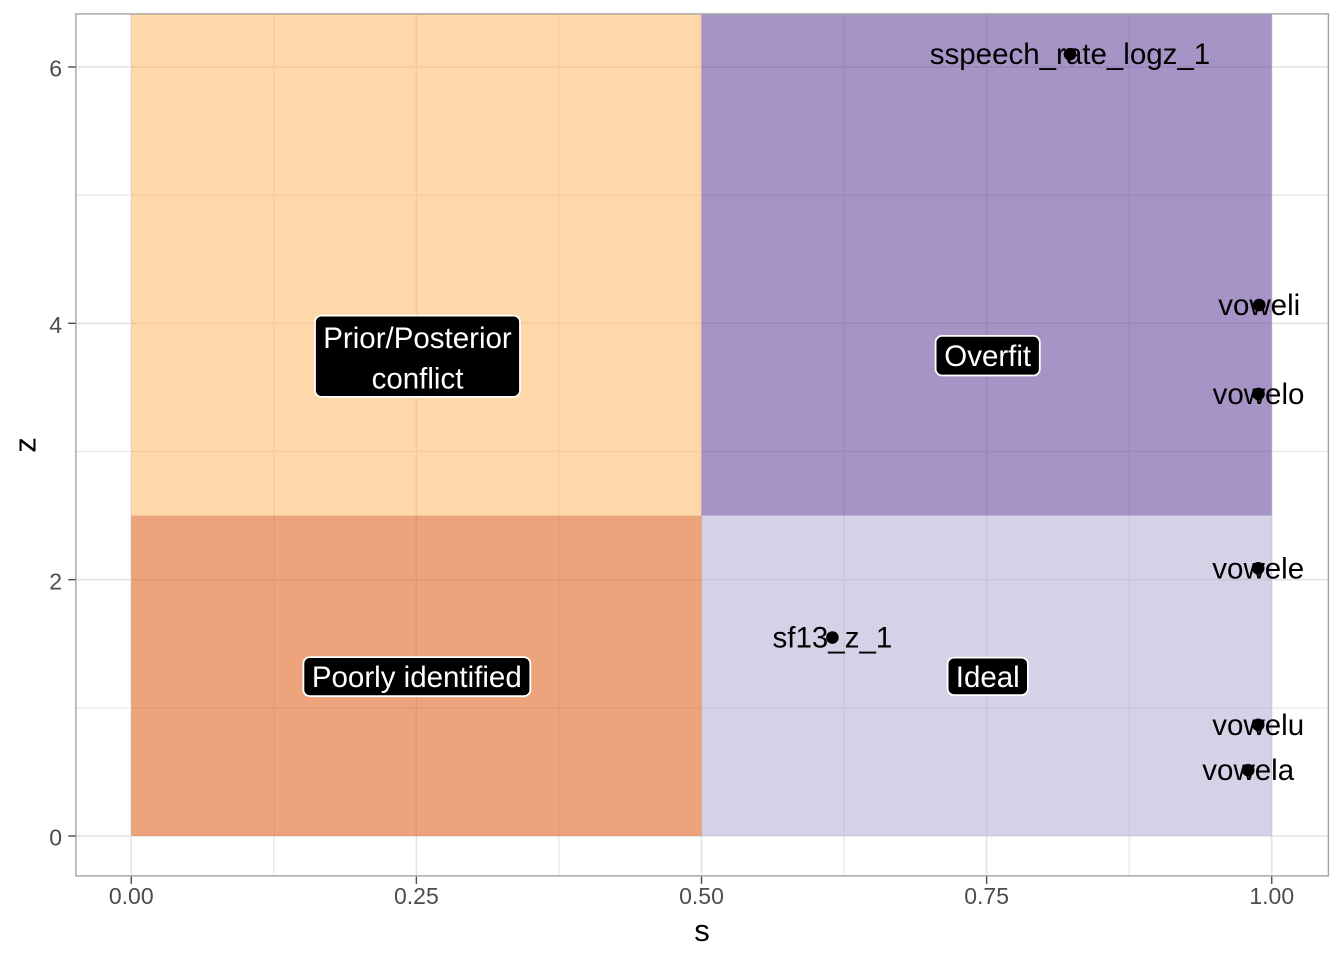 Image resolution: width=1344 pixels, height=960 pixels. Describe the element at coordinates (702, 930) in the screenshot. I see `svg-text: s` at that location.